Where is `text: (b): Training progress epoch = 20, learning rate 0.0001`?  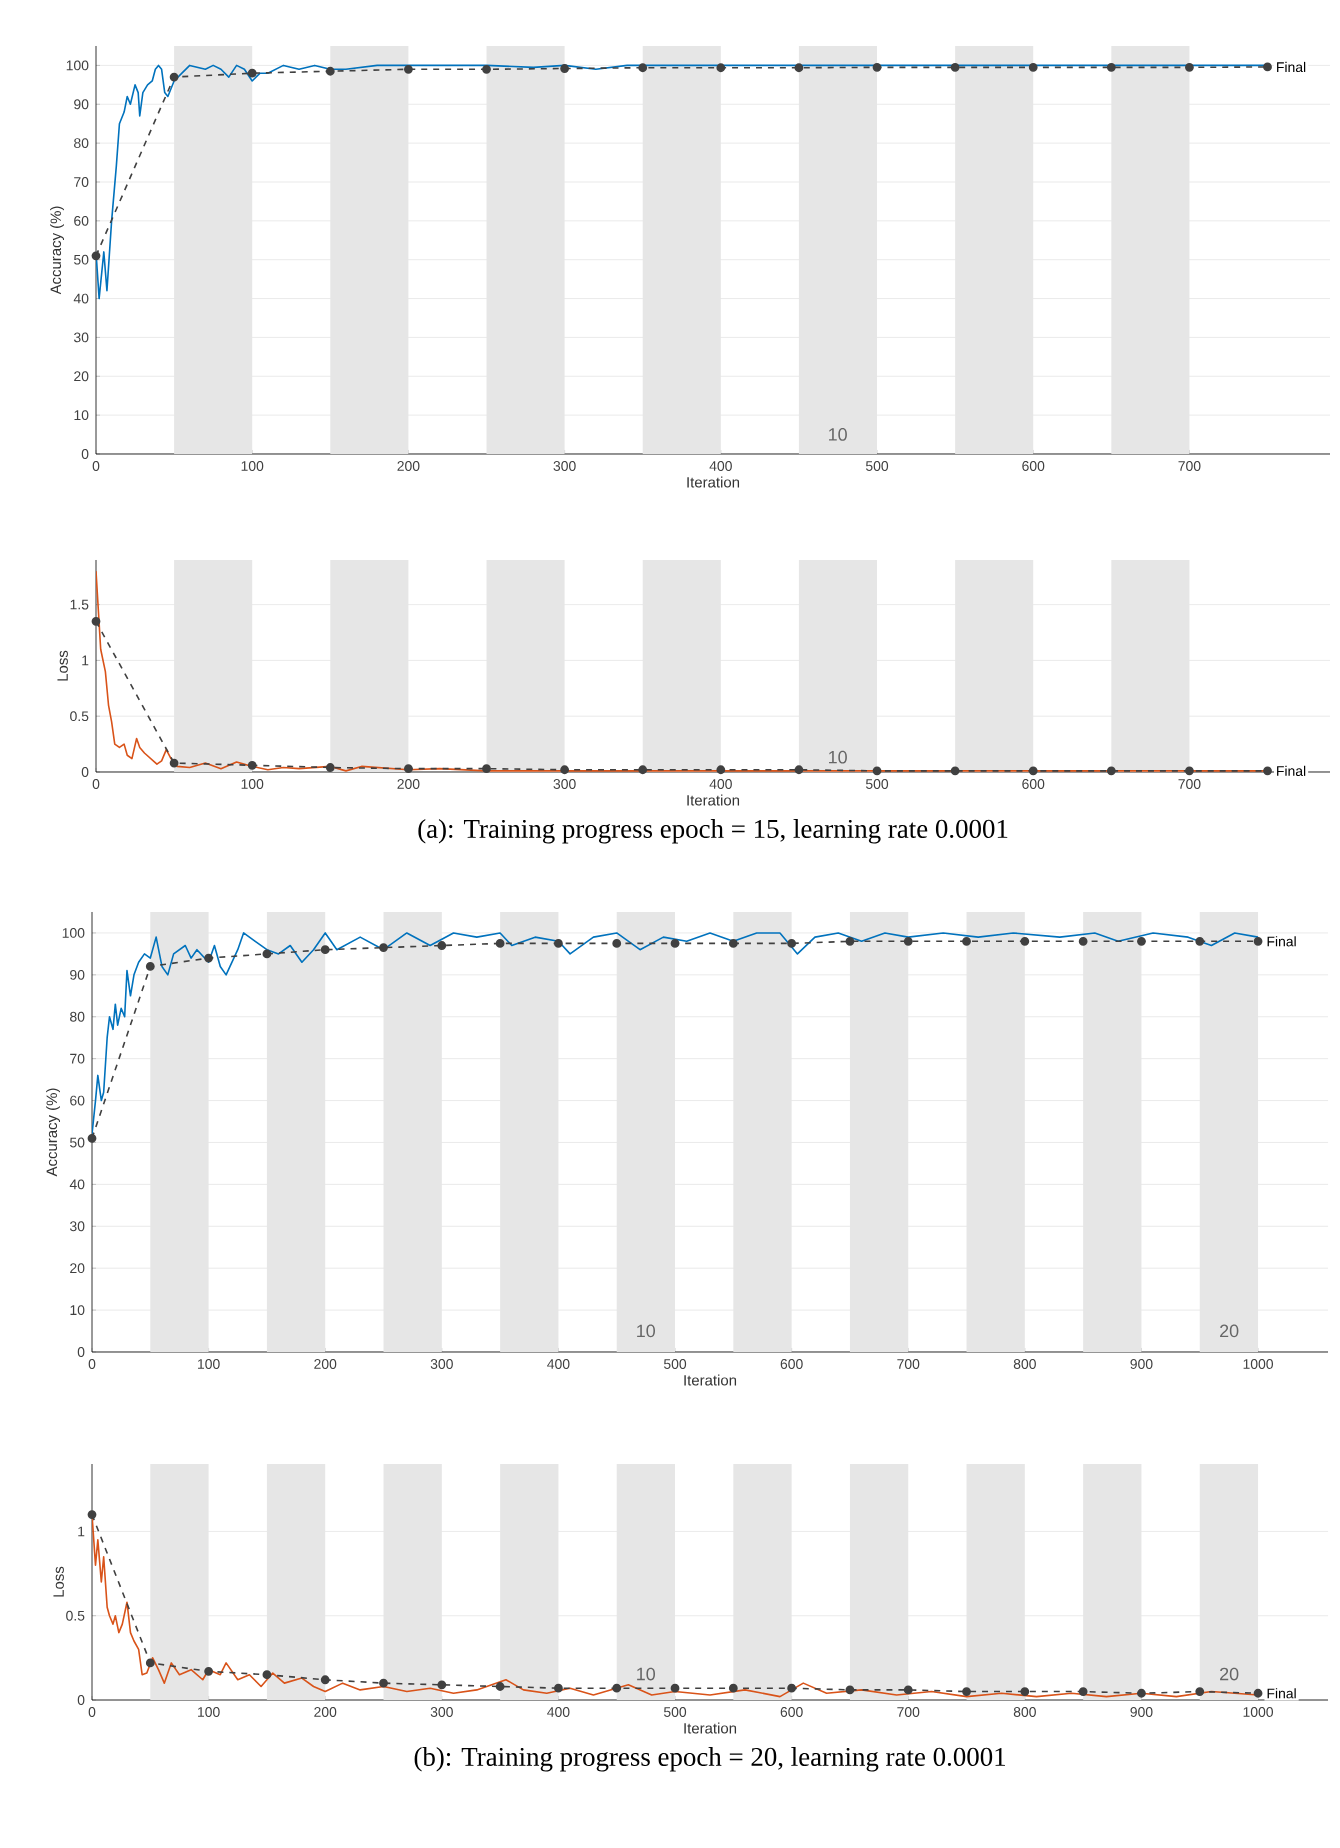
text: (b): Training progress epoch = 20, learning rate 0.0001 is located at coordinates (710, 1759).